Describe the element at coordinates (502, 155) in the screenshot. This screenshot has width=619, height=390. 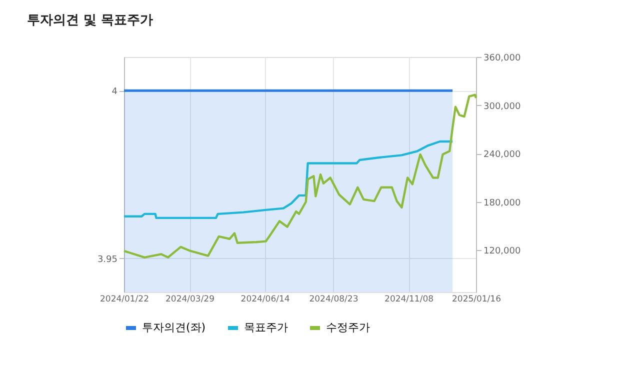
I see `y2-tick-label: 240,000` at that location.